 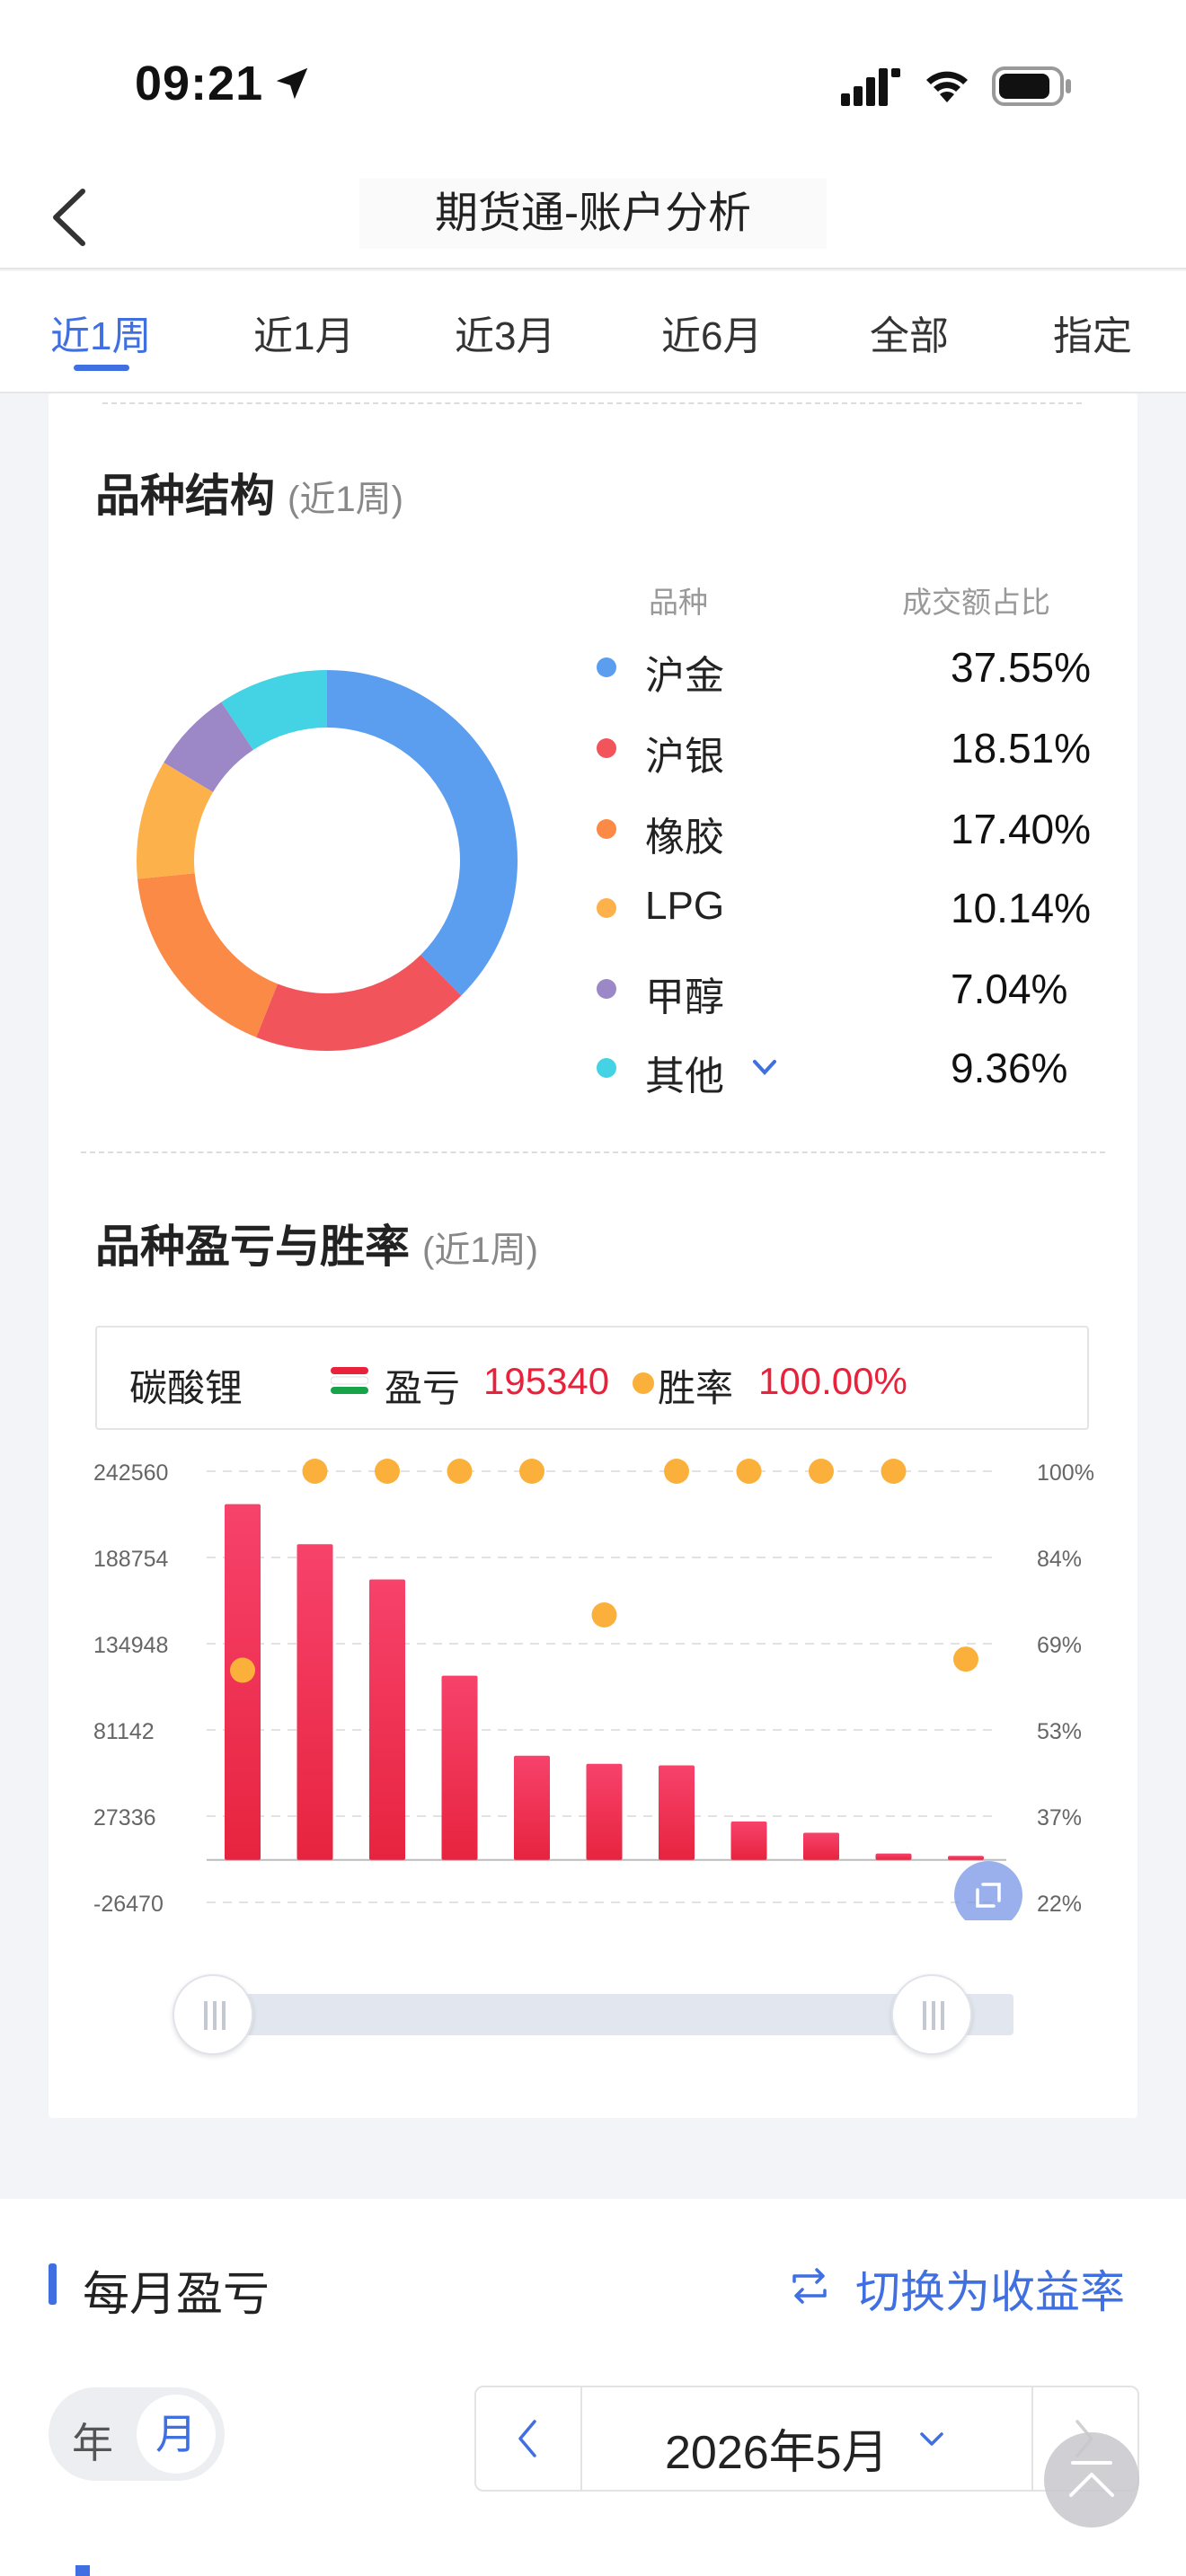 What do you see at coordinates (684, 757) in the screenshot?
I see `legend-name: 沪银` at bounding box center [684, 757].